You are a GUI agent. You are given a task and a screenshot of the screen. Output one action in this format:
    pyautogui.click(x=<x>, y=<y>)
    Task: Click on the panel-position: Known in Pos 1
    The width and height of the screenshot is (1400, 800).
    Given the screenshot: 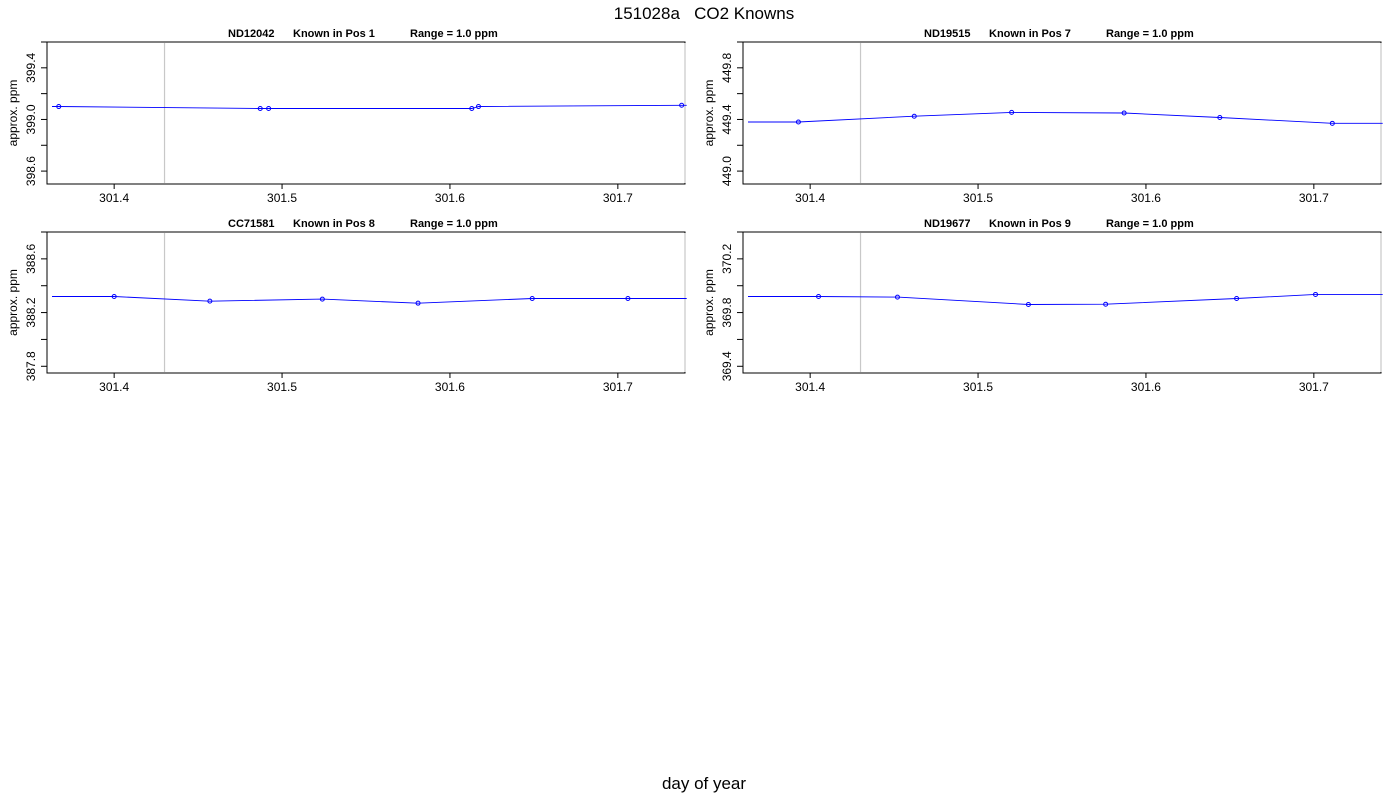 What is the action you would take?
    pyautogui.click(x=334, y=34)
    